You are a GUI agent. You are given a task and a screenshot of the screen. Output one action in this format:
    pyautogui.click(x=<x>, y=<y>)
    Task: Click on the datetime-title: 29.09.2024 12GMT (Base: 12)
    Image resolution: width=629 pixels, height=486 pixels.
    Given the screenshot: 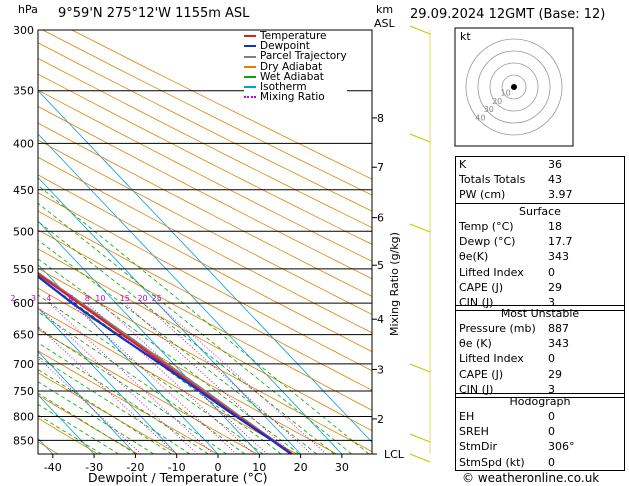 What is the action you would take?
    pyautogui.click(x=508, y=14)
    